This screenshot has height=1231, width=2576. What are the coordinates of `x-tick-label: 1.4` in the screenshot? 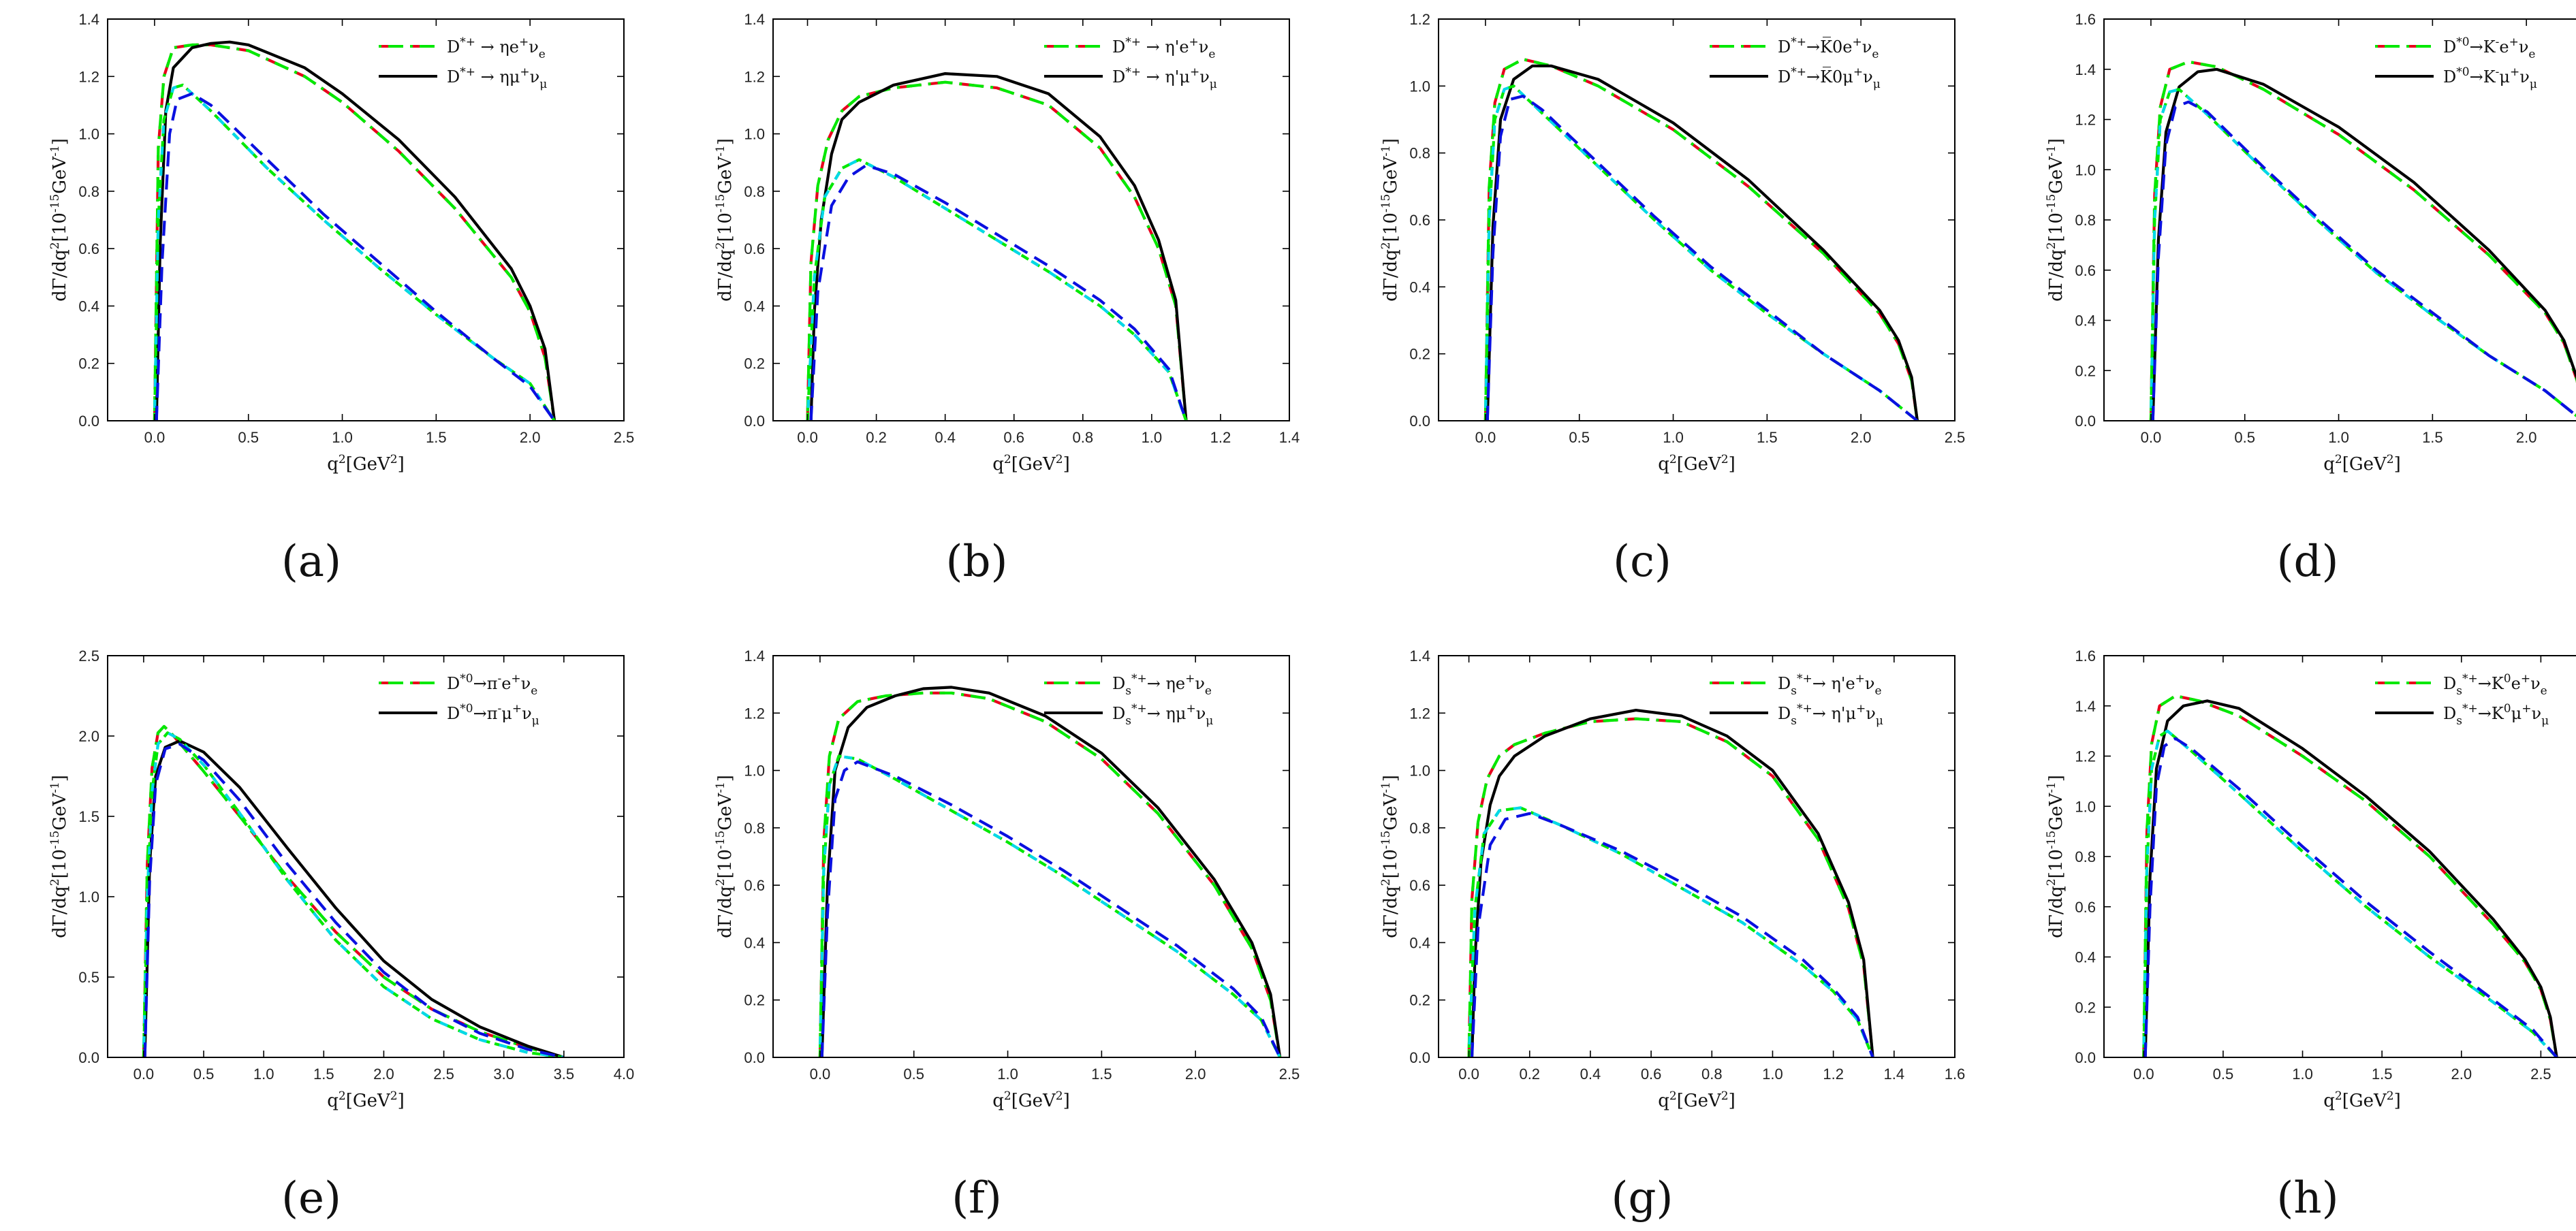 It's located at (1894, 1074).